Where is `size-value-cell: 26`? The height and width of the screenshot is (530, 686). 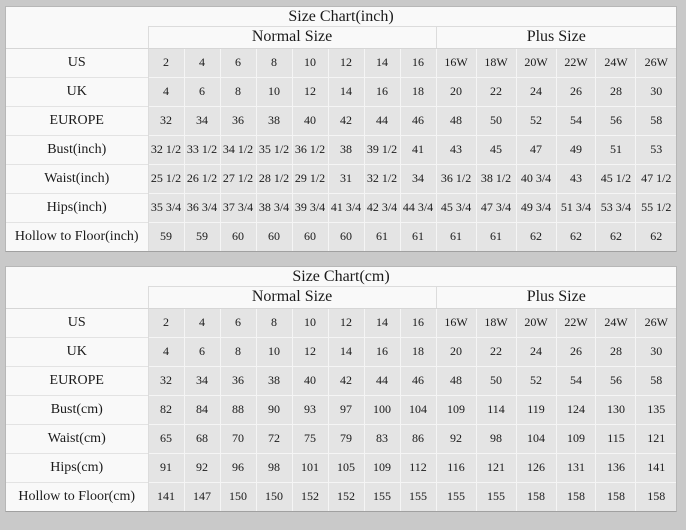
size-value-cell: 26 is located at coordinates (575, 91).